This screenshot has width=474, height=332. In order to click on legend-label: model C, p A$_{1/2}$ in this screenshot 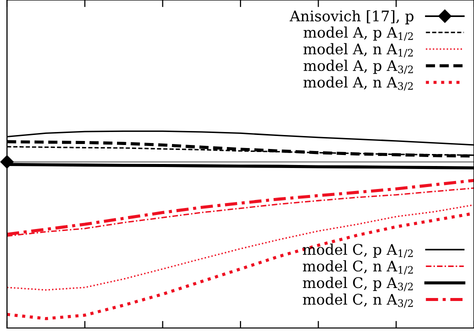, I will do `click(357, 251)`.